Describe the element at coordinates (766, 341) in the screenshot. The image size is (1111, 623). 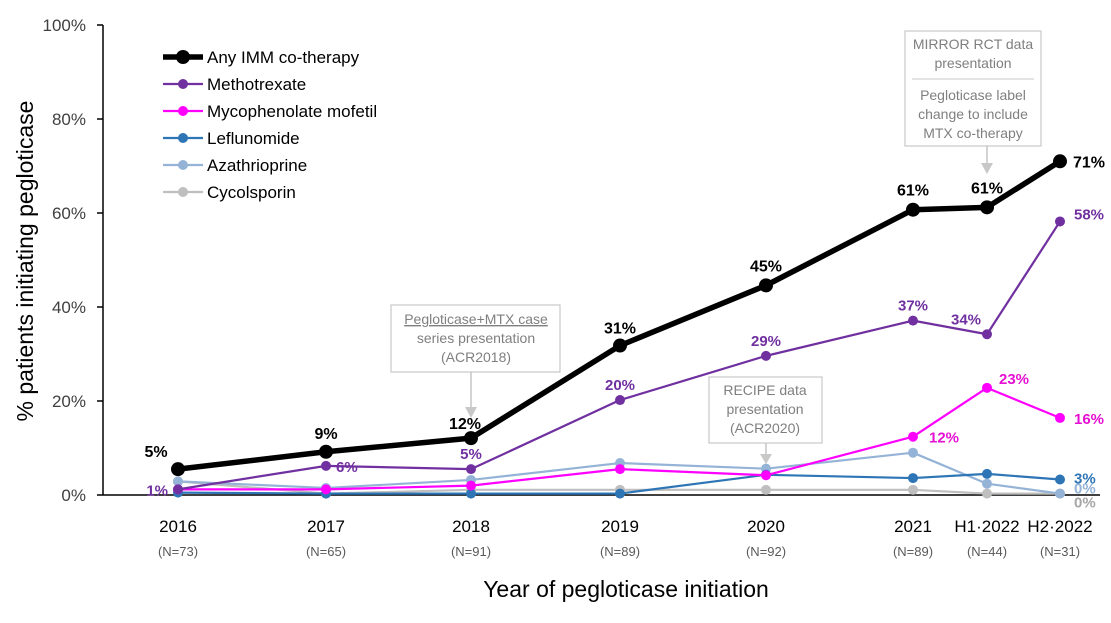
I see `data-label: 29%` at that location.